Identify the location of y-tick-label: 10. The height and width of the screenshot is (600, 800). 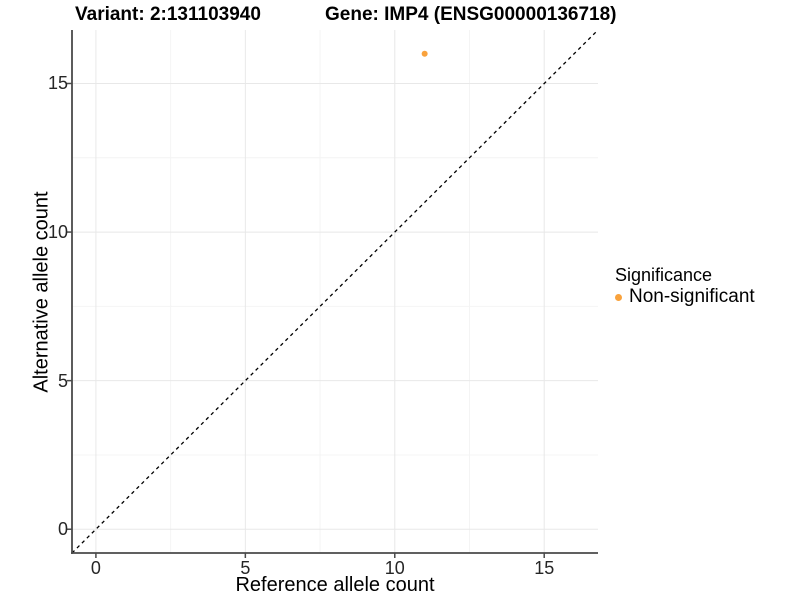
(57, 232).